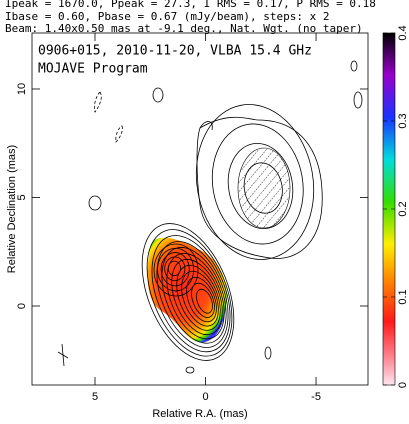 The image size is (409, 424). I want to click on colorbar-tick-label: 0.3, so click(403, 120).